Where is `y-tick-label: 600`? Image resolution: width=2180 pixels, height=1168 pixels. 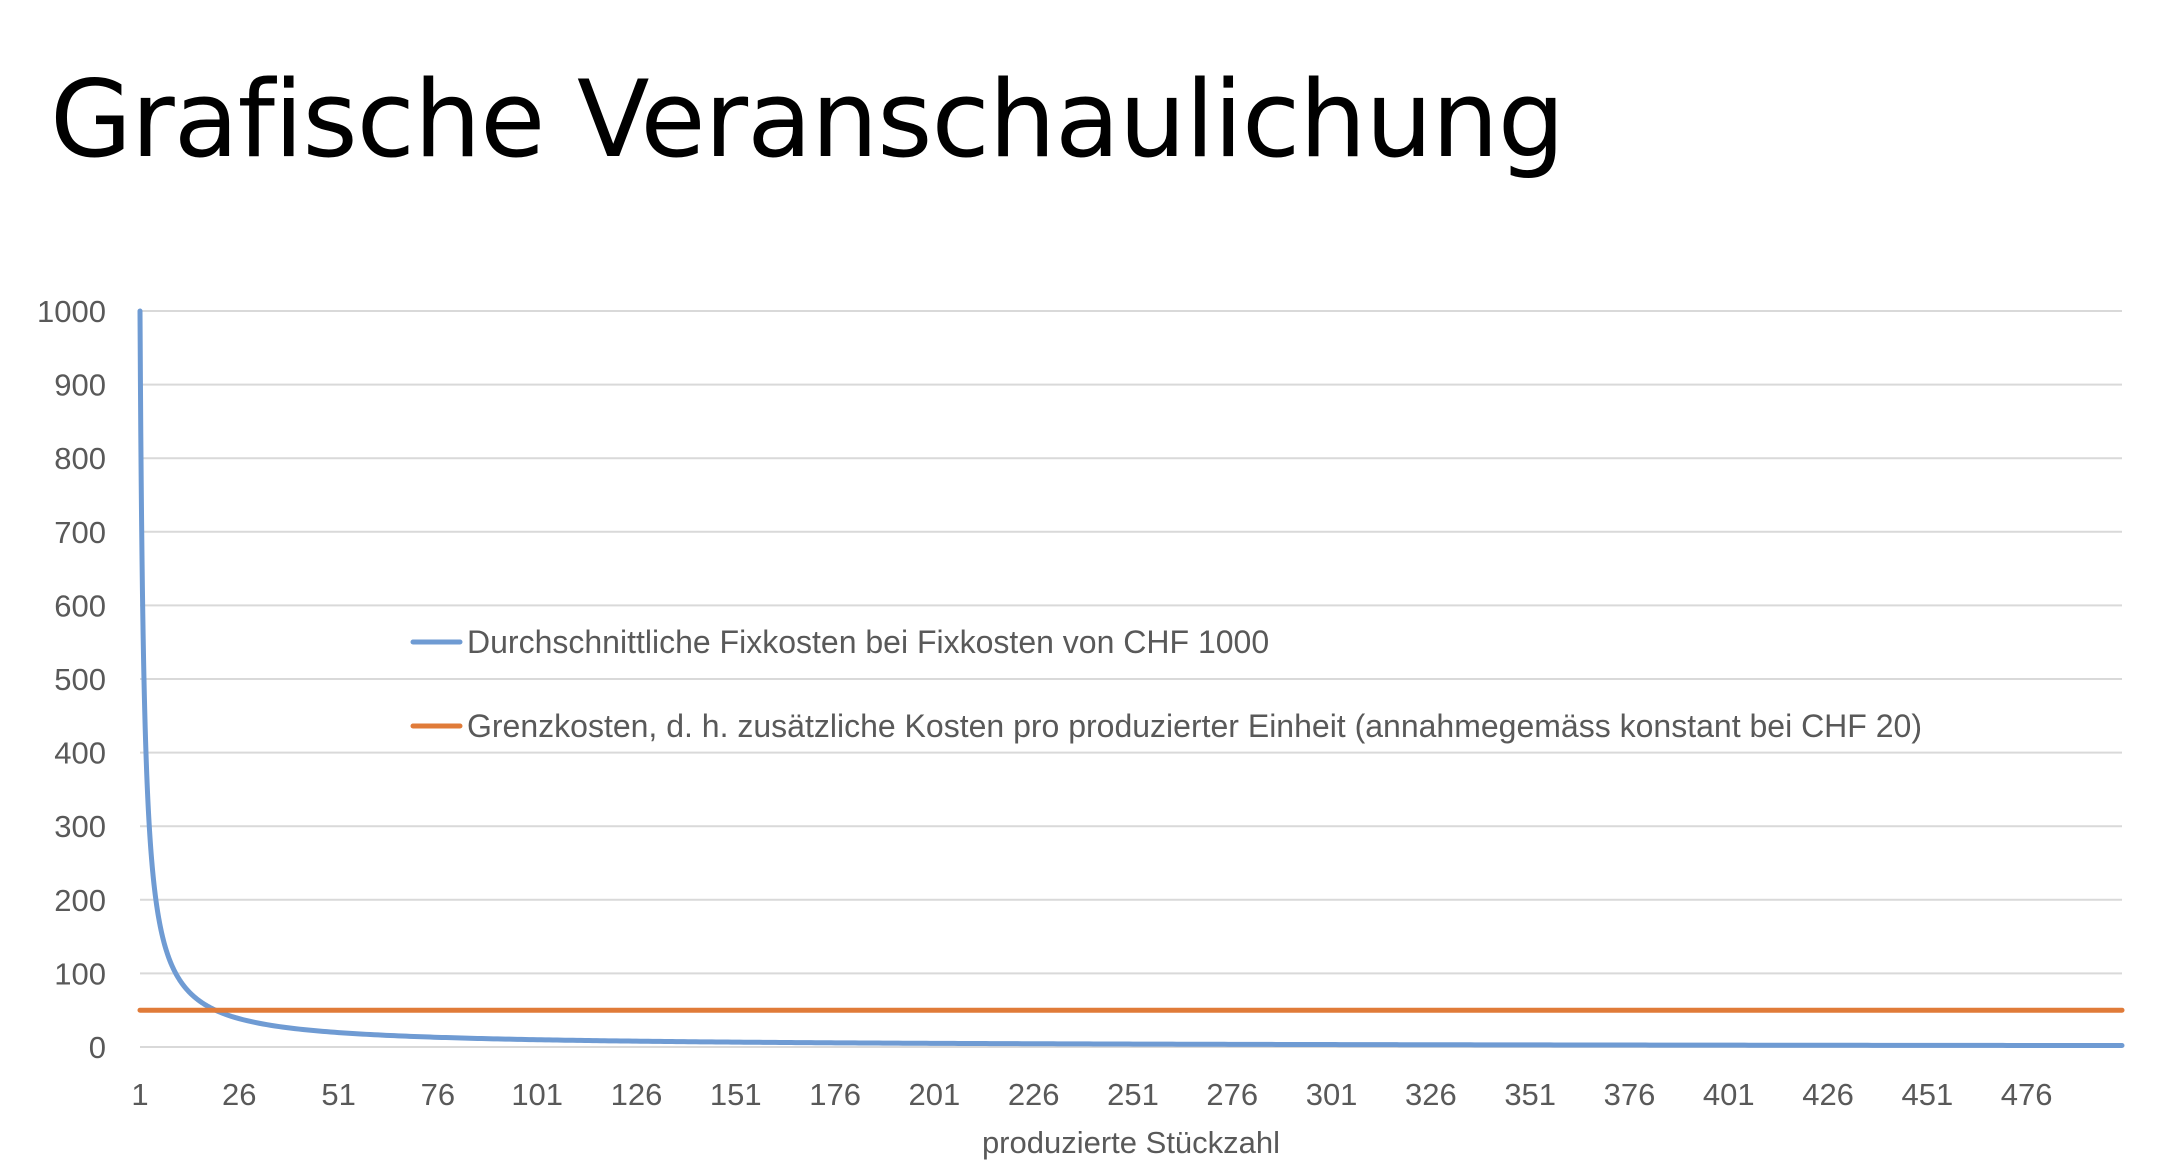 y-tick-label: 600 is located at coordinates (80, 605).